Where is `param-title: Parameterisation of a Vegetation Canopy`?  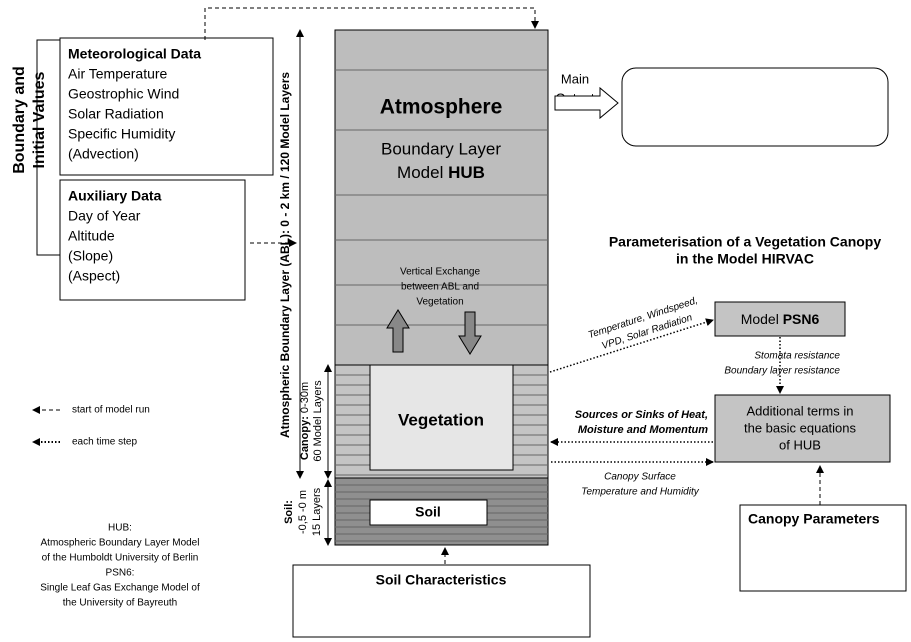 param-title: Parameterisation of a Vegetation Canopy is located at coordinates (745, 242).